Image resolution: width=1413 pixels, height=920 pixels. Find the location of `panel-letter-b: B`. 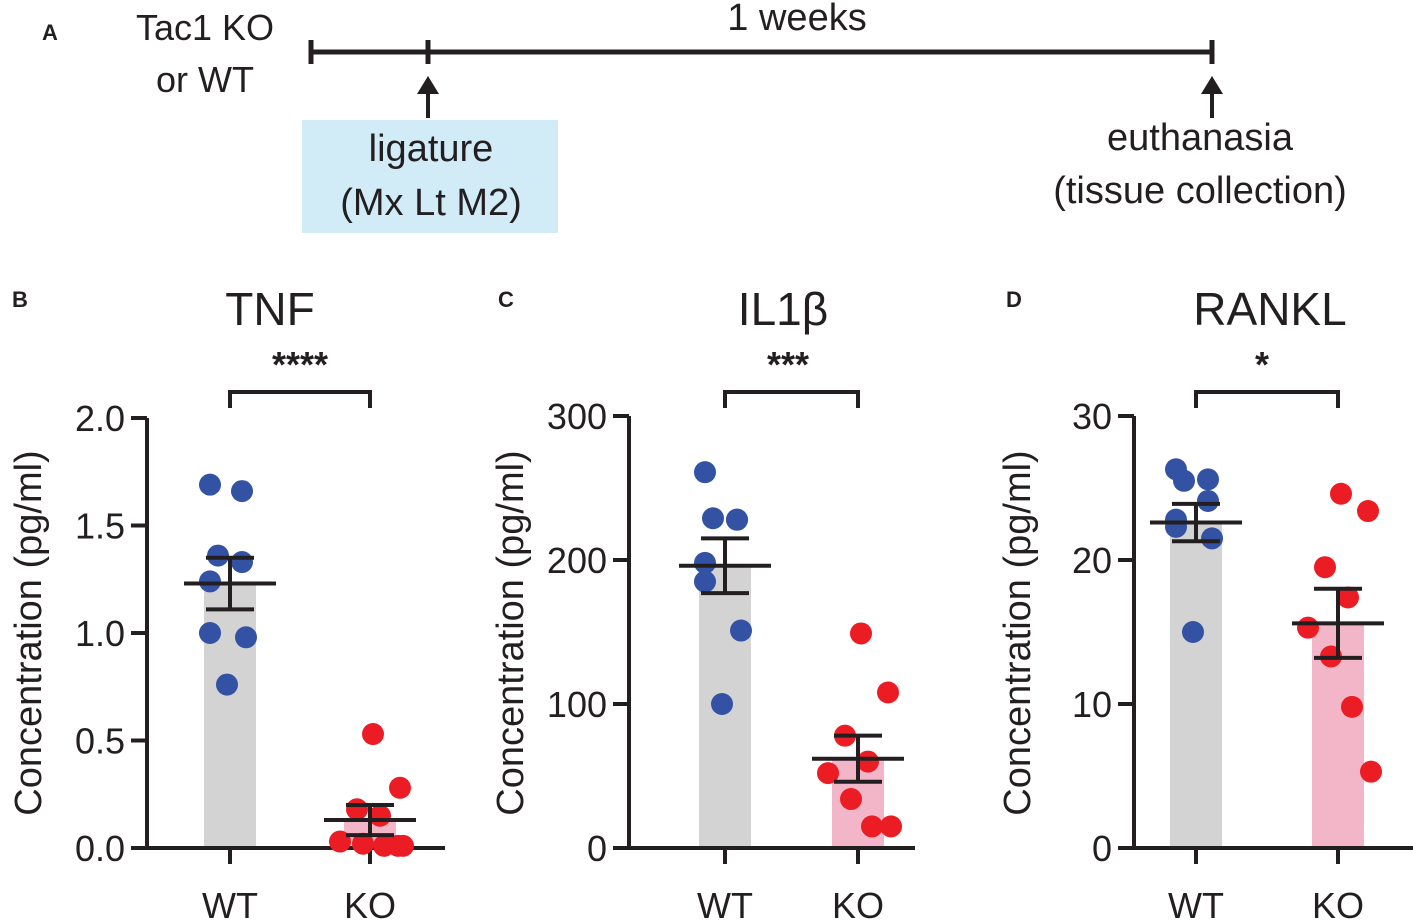

panel-letter-b: B is located at coordinates (20, 299).